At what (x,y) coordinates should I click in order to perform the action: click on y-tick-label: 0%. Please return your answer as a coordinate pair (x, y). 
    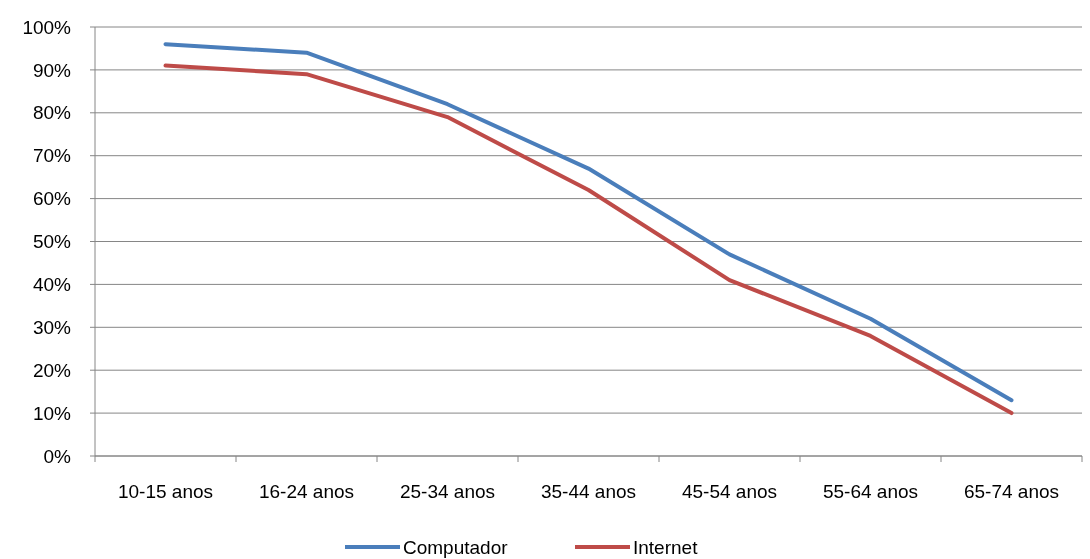
    Looking at the image, I should click on (57, 456).